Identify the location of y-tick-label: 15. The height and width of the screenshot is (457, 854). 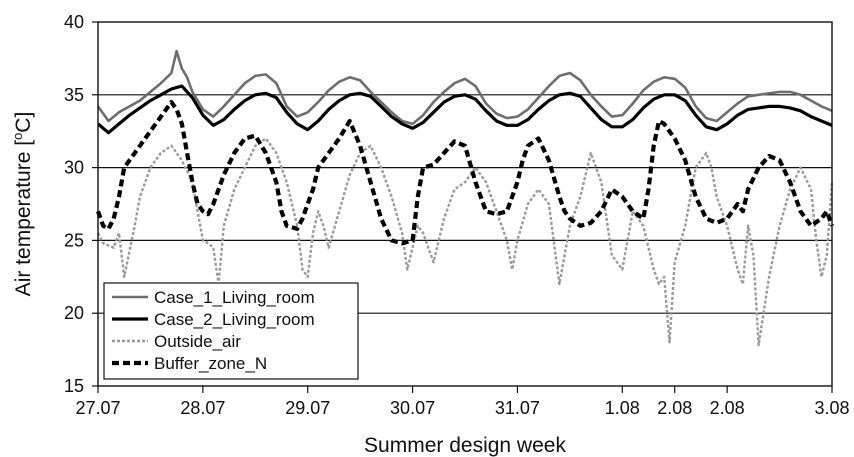
(74, 386).